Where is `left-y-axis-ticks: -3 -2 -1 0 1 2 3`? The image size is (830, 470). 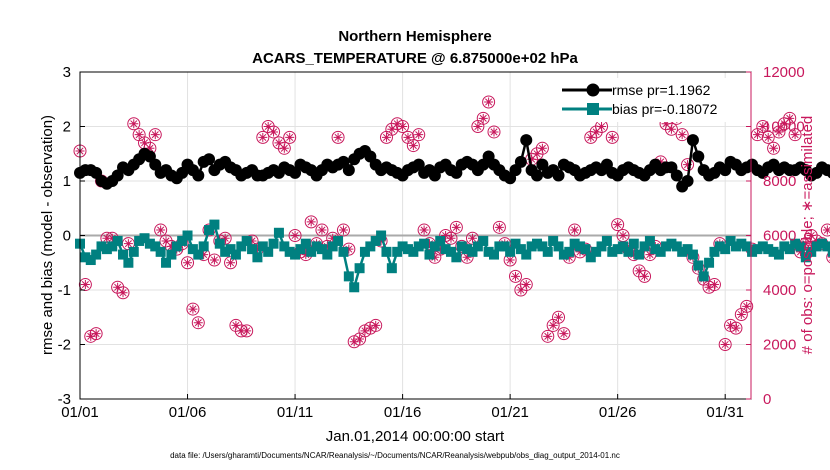
left-y-axis-ticks: -3 -2 -1 0 1 2 3 is located at coordinates (71, 236).